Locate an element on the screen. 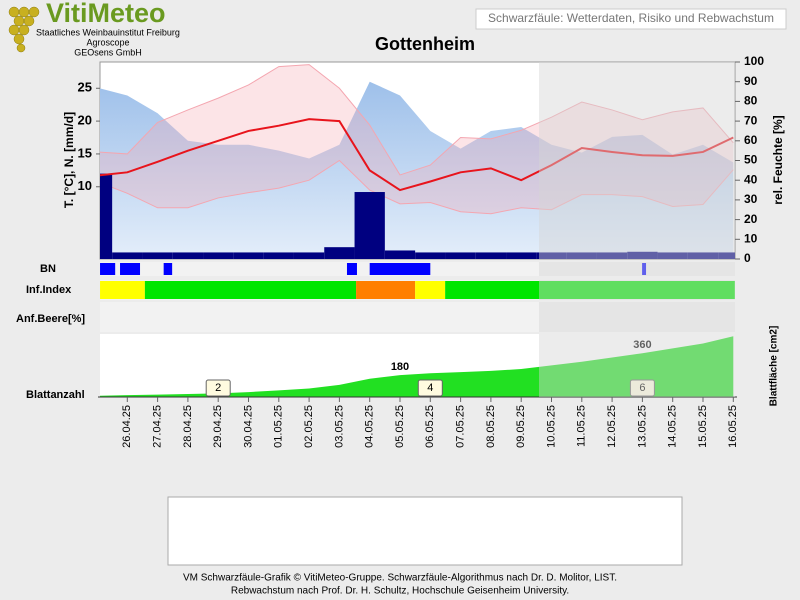 The image size is (800, 600). x-tick-label: 16.05.25 is located at coordinates (733, 426).